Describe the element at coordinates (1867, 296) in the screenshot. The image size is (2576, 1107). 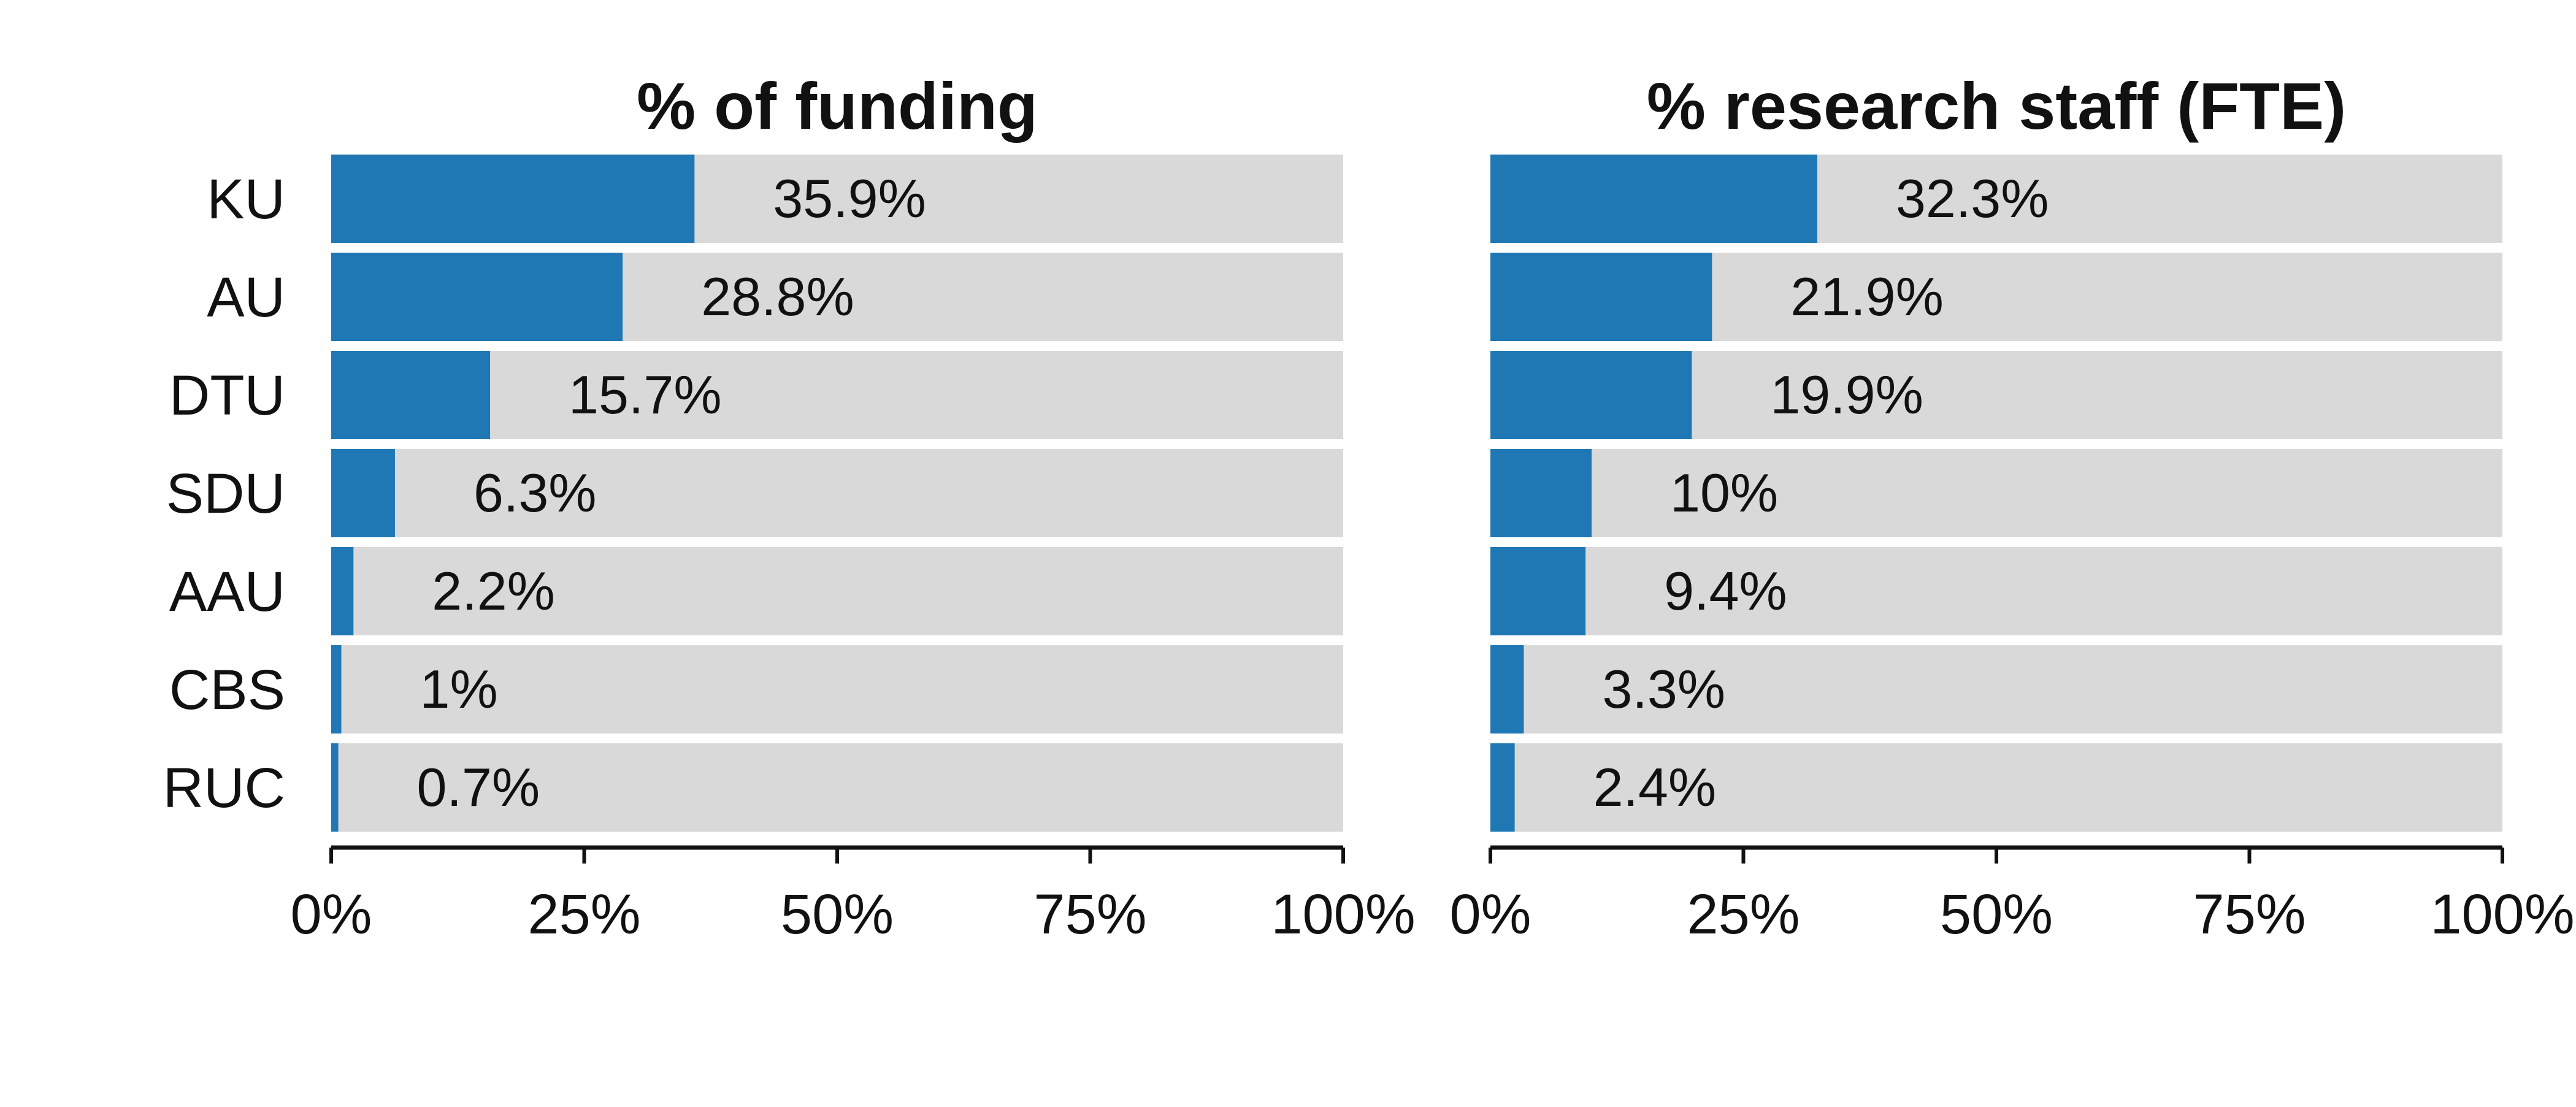
I see `data-label: 21.9%` at that location.